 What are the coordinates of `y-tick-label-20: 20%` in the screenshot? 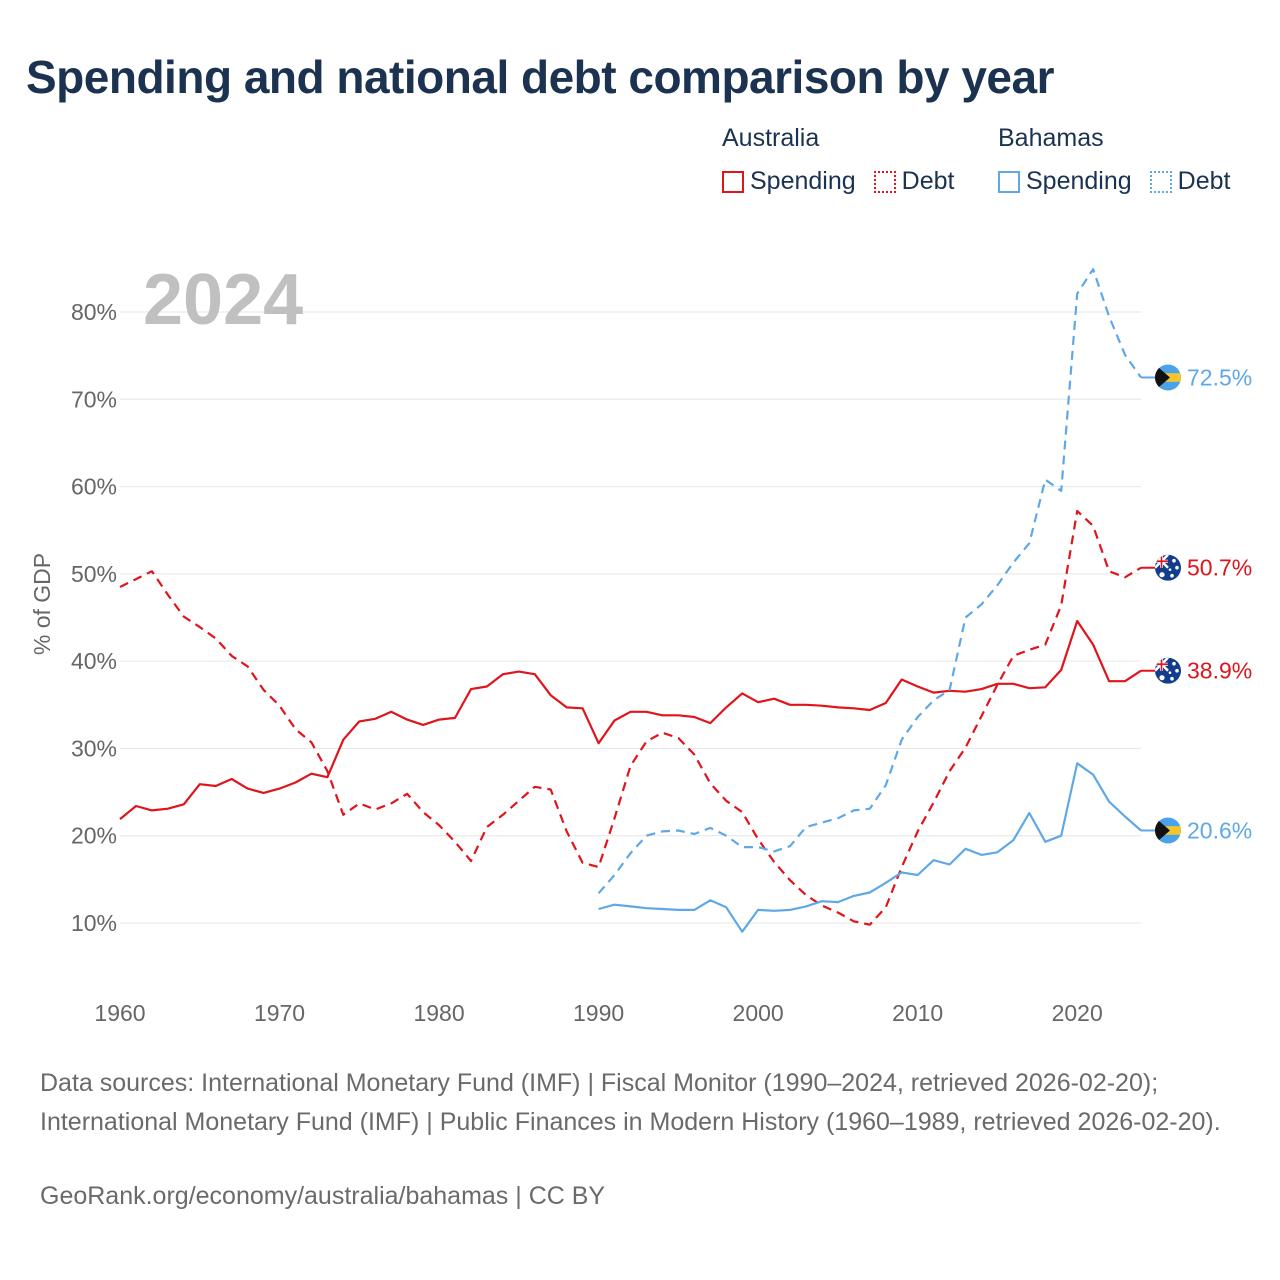 It's located at (94, 836).